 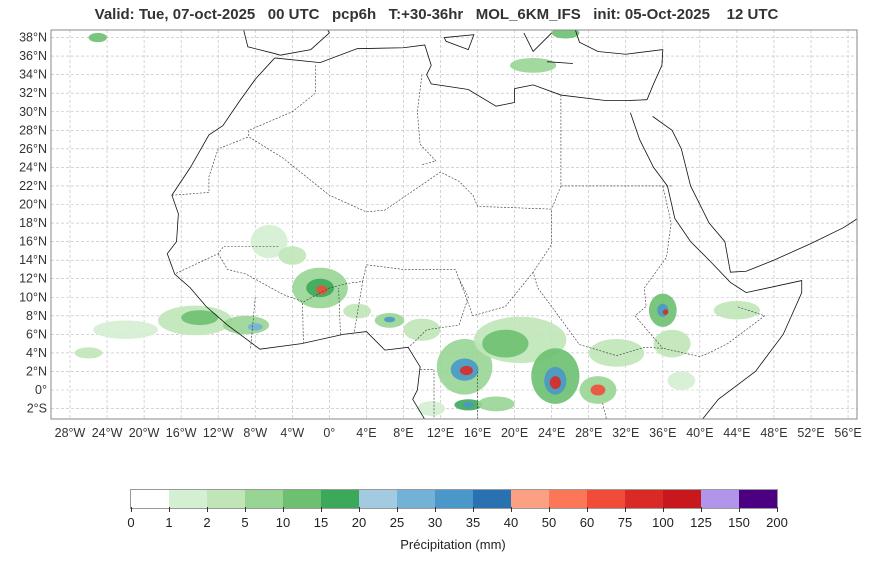 What do you see at coordinates (477, 433) in the screenshot?
I see `lon-tick-label: 16°E` at bounding box center [477, 433].